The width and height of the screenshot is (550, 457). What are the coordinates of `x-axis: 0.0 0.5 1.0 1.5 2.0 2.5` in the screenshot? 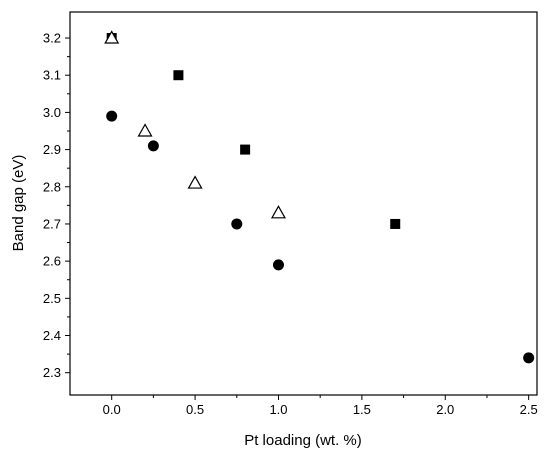 It's located at (320, 406).